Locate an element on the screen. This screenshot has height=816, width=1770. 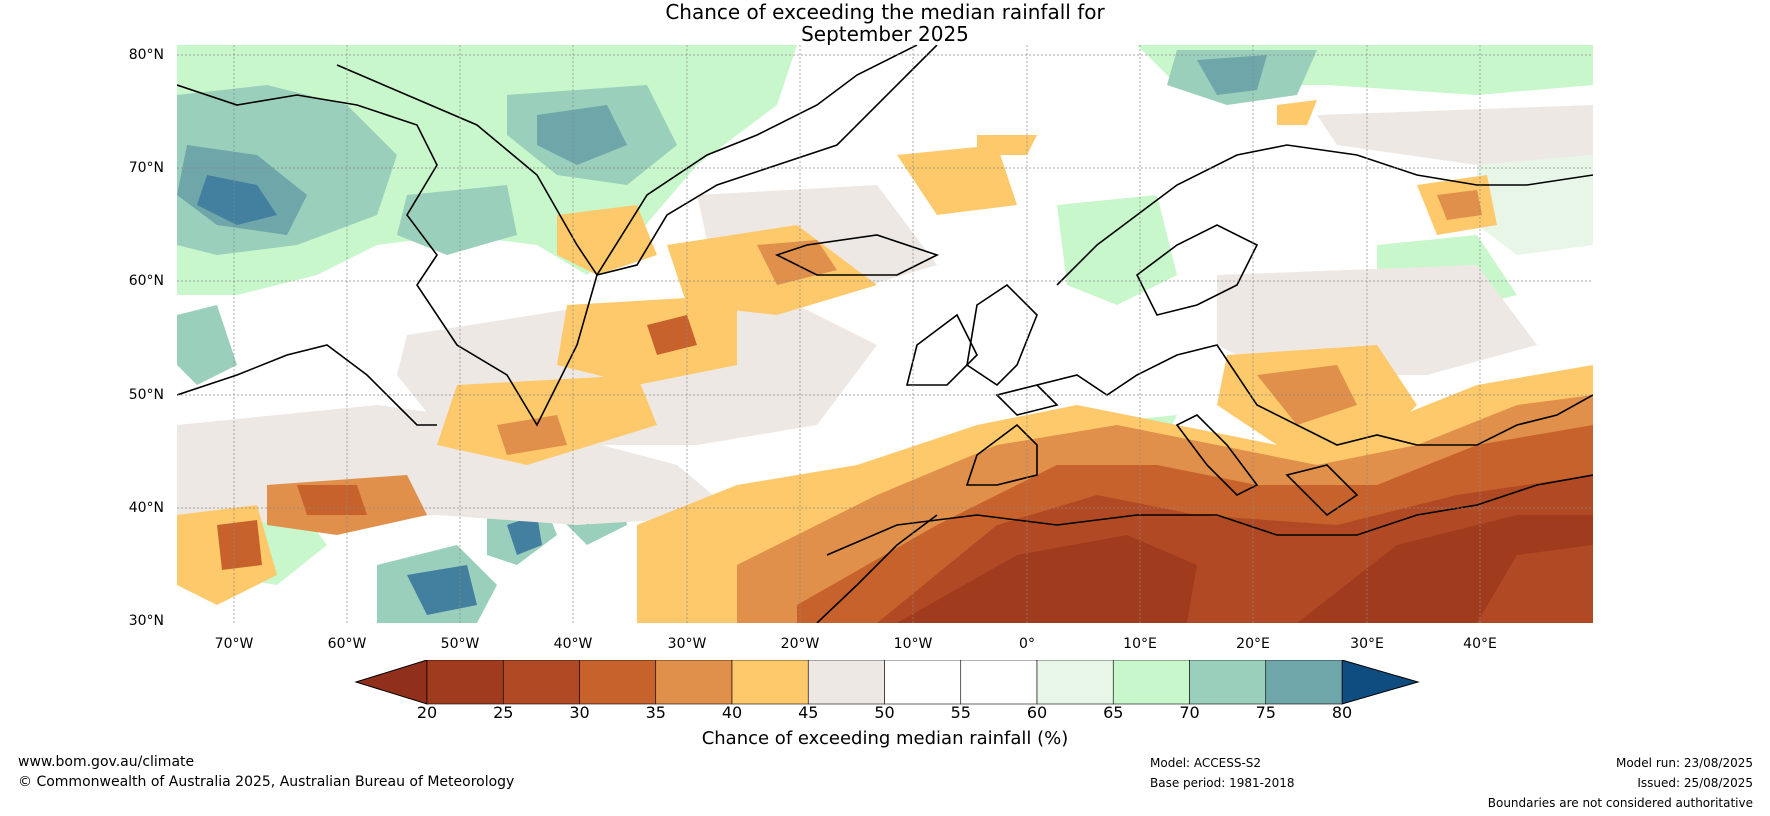
colorbar-tick-label: 35 is located at coordinates (655, 712).